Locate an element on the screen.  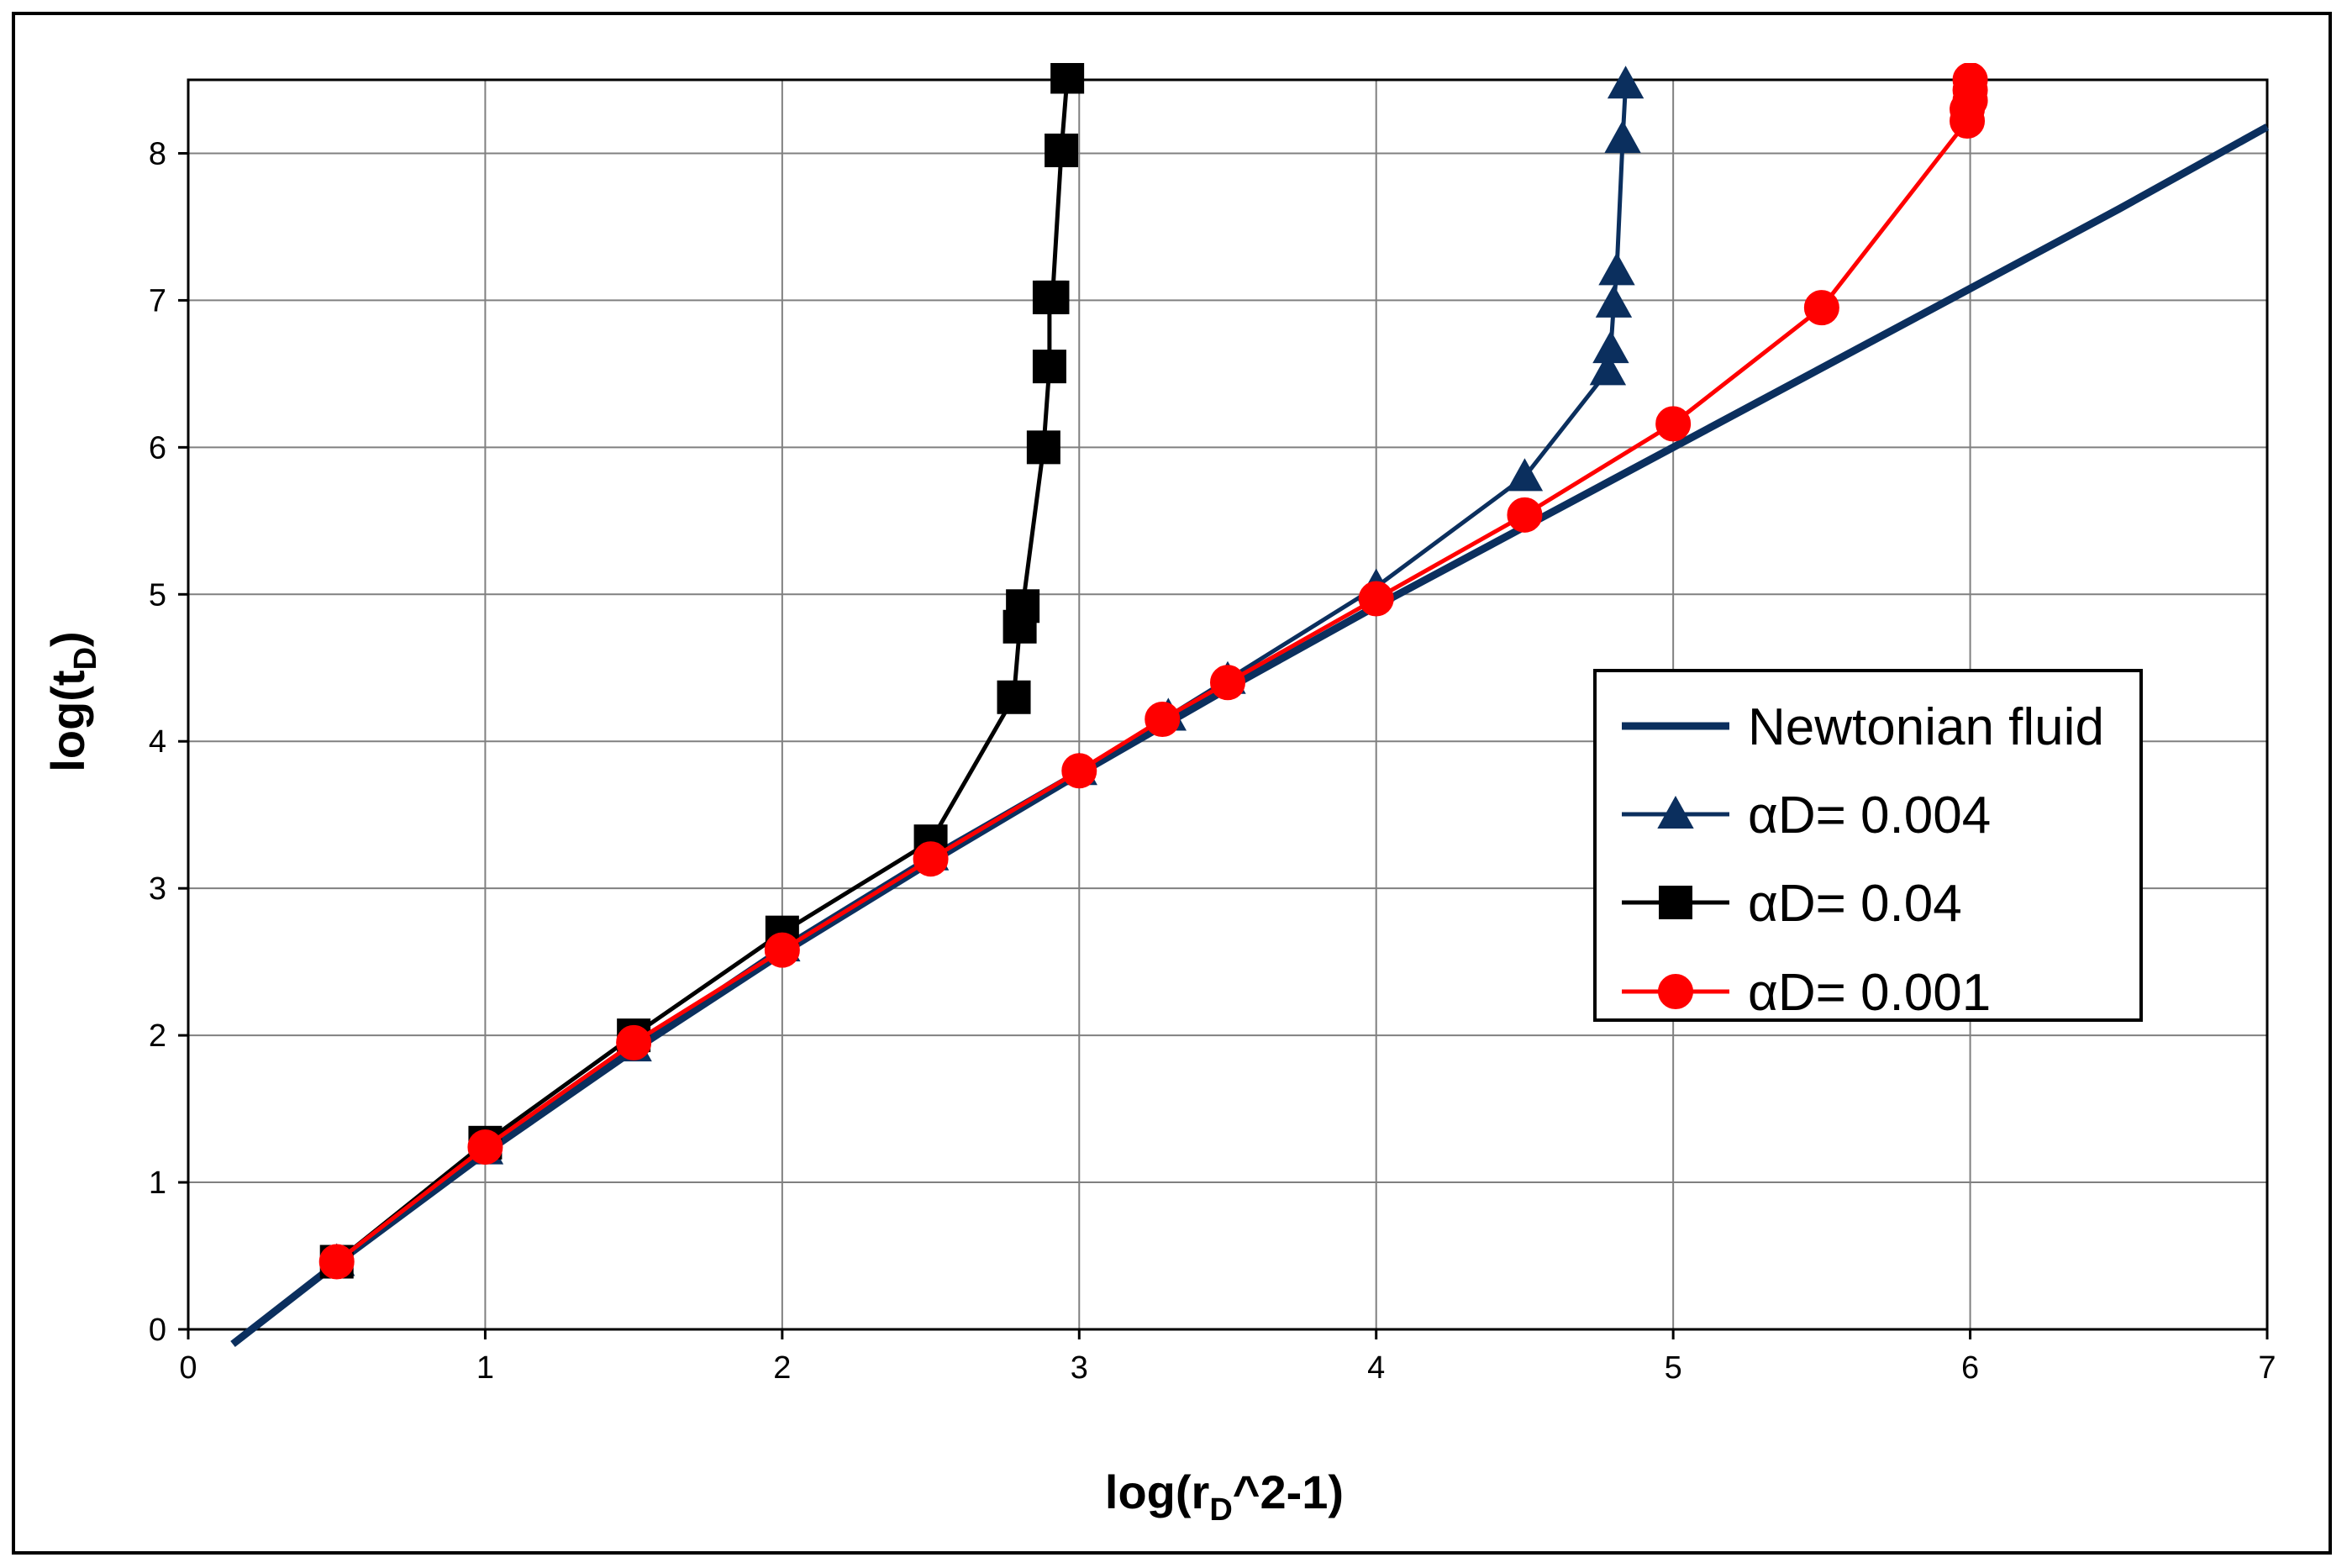
y-tick-label: 7 is located at coordinates (157, 300).